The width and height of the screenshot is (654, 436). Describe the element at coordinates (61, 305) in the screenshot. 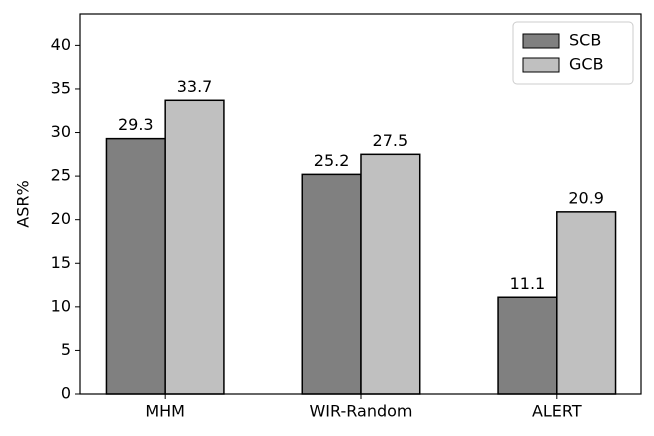

I see `y-tick-label: 10` at that location.